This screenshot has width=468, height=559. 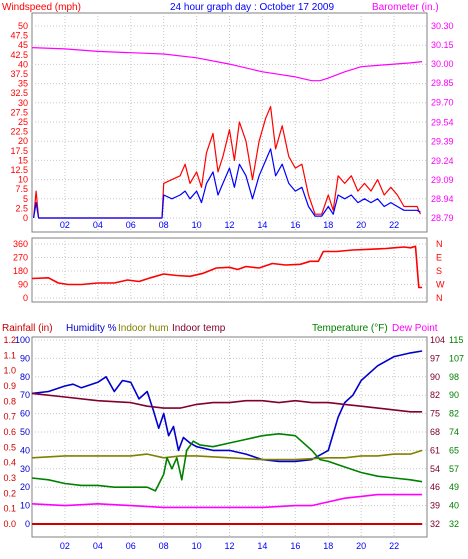 I want to click on temperature-y-tick-label: 115, so click(x=456, y=340).